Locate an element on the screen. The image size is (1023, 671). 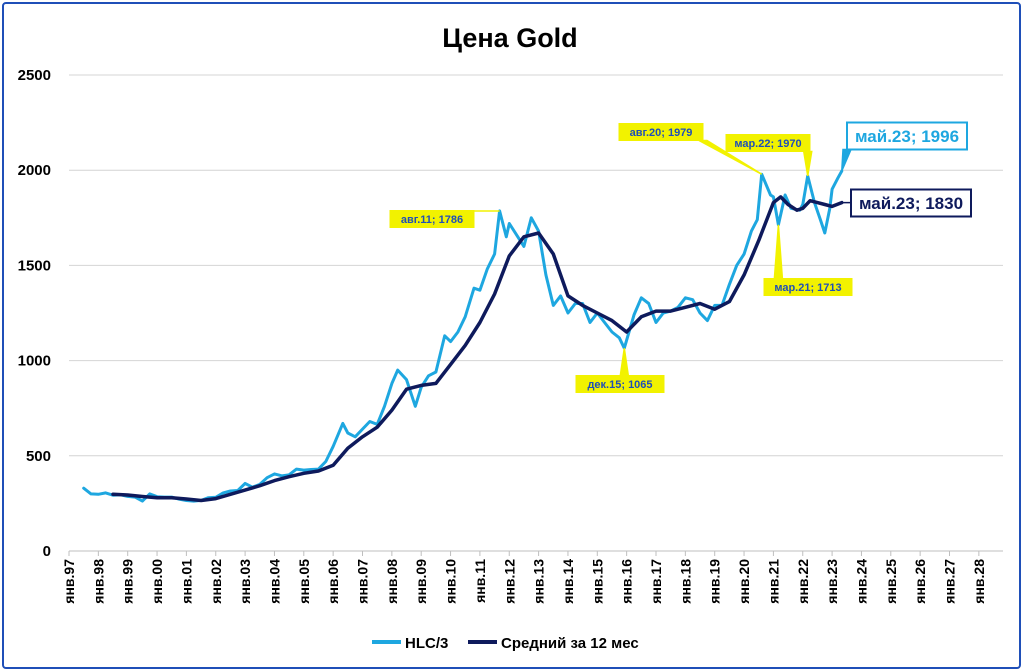
chart-title: Цена Gold is located at coordinates (509, 38).